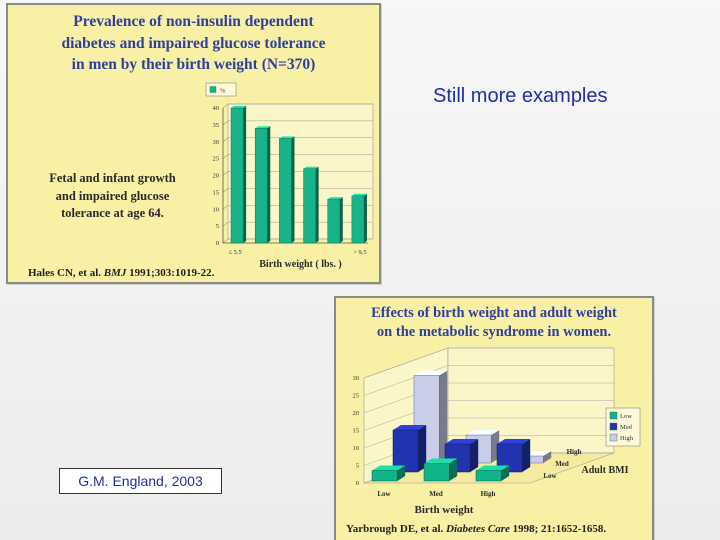  Describe the element at coordinates (193, 21) in the screenshot. I see `chart1-title-line: Prevalence of non-insulin dependent` at that location.